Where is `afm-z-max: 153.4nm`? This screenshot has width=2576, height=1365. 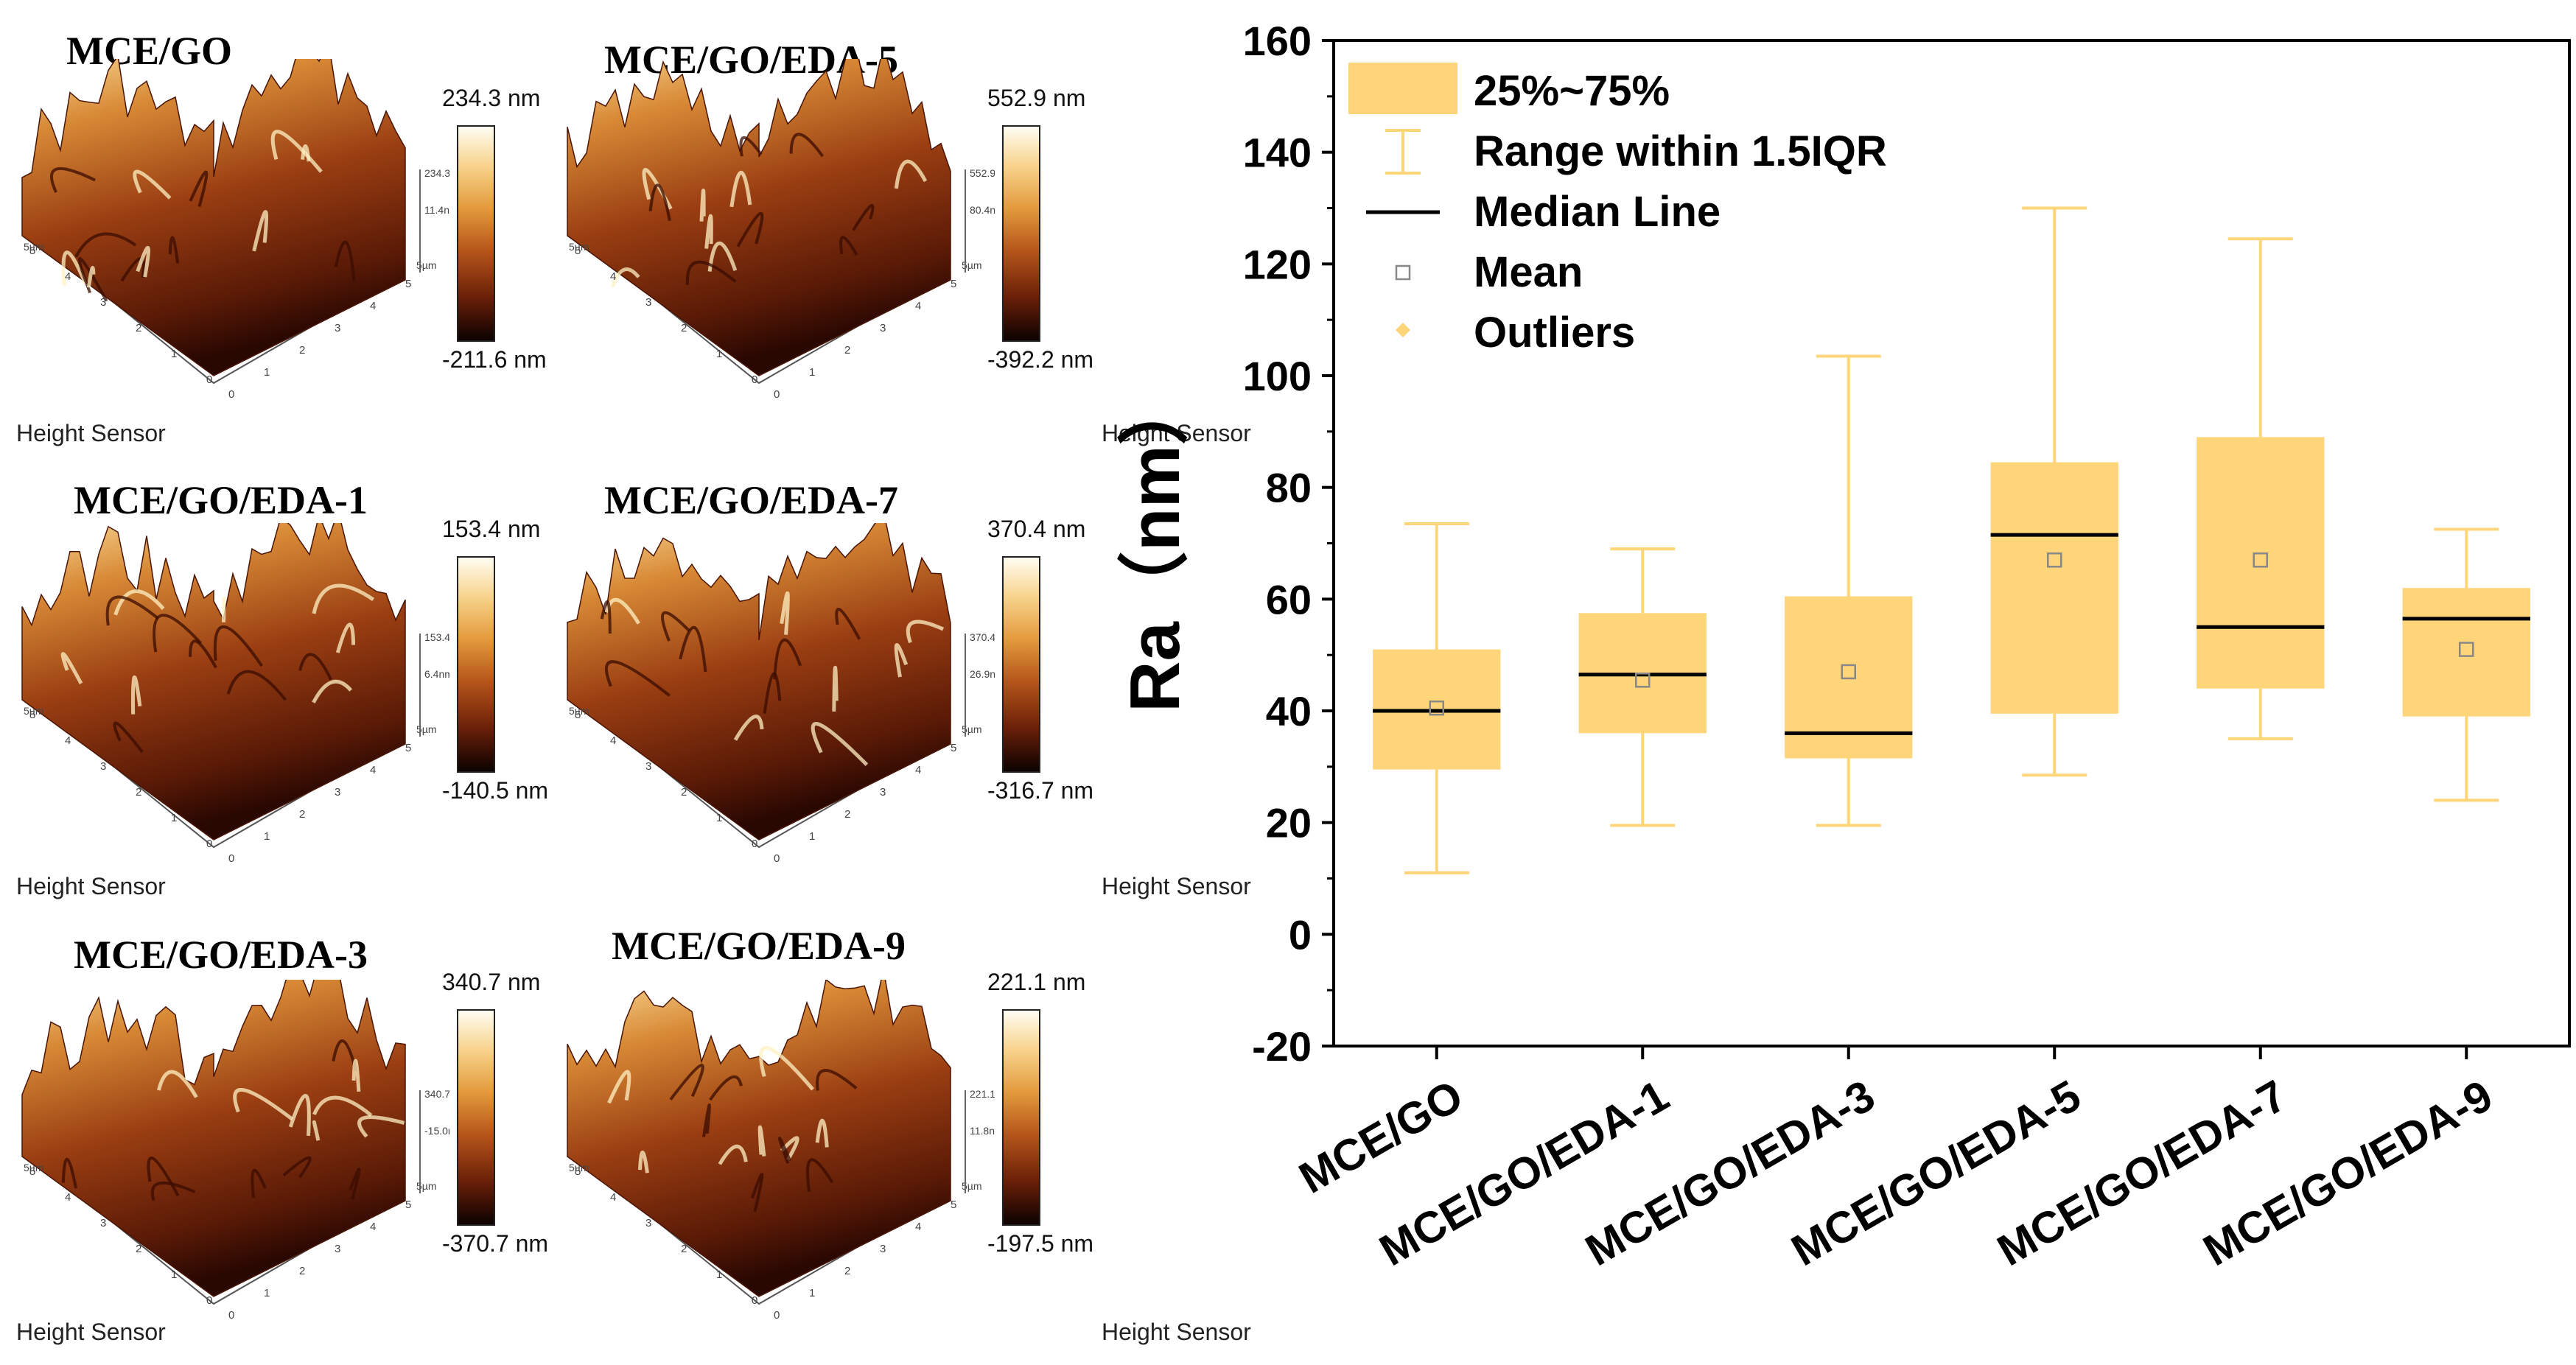 afm-z-max: 153.4nm is located at coordinates (437, 637).